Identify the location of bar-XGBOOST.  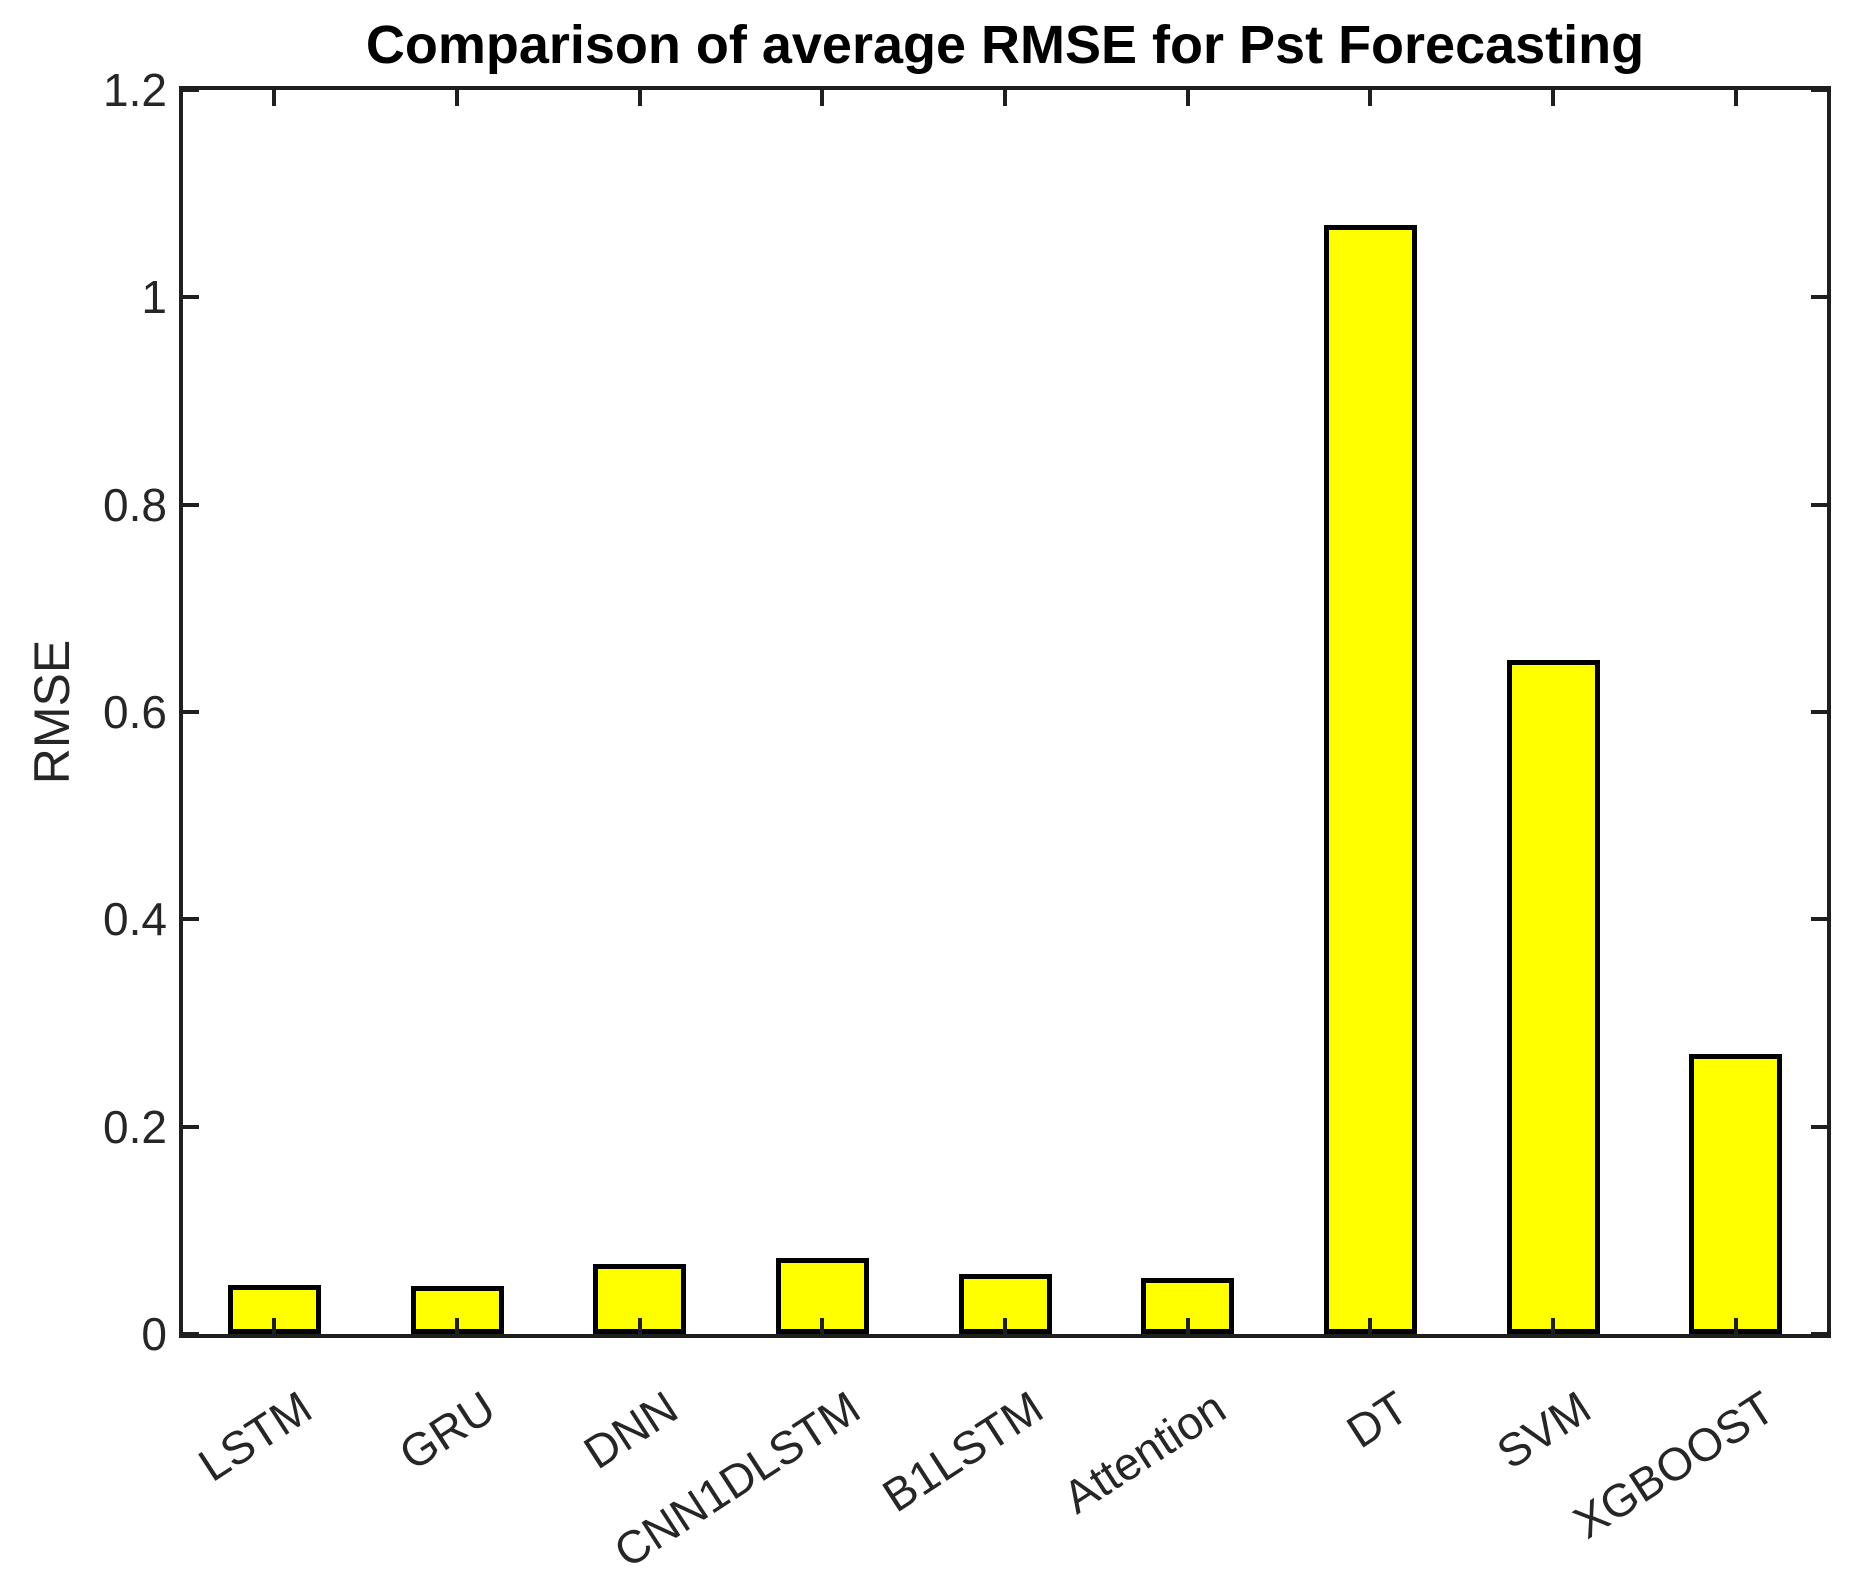
(1735, 1194).